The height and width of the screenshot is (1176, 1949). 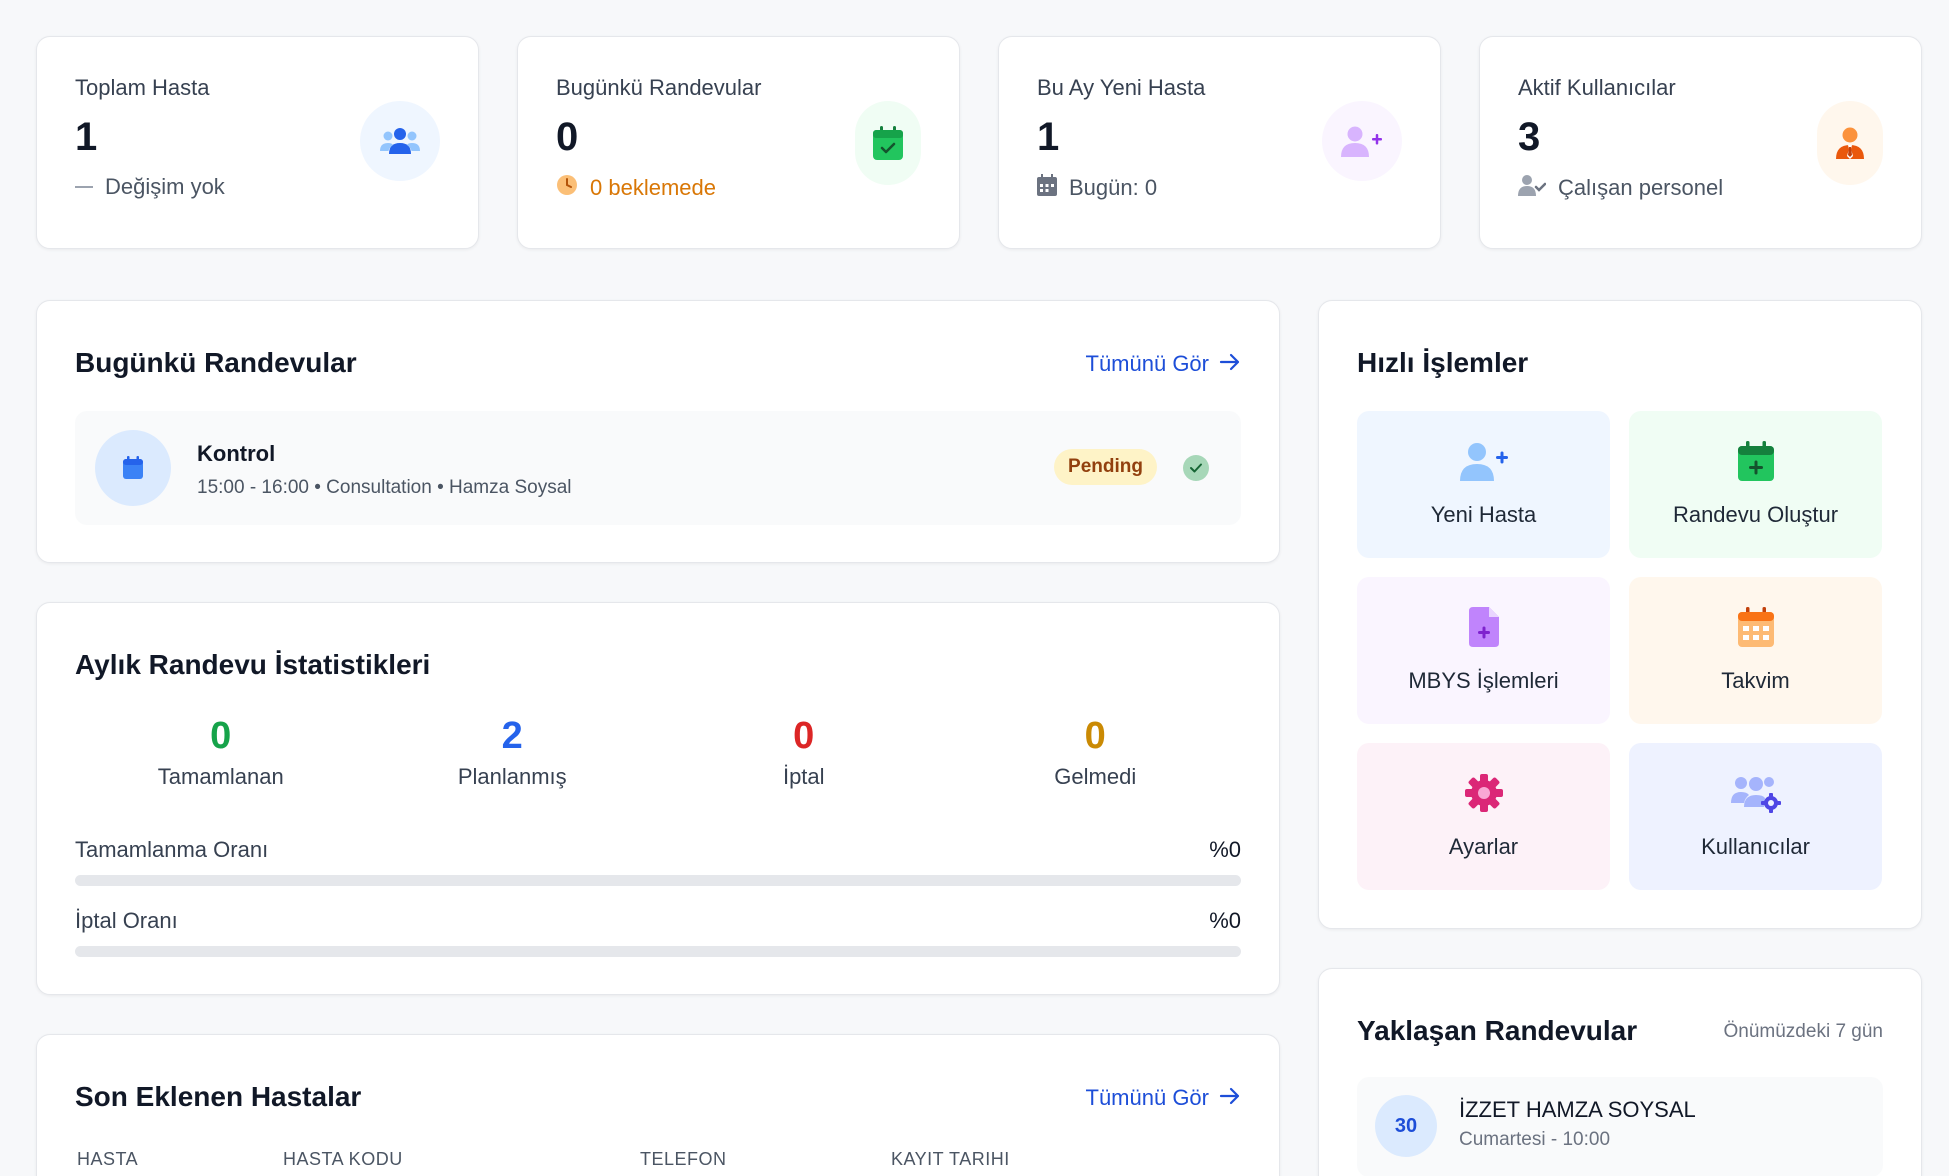 I want to click on stat-sub: Çalışan personel, so click(x=1700, y=188).